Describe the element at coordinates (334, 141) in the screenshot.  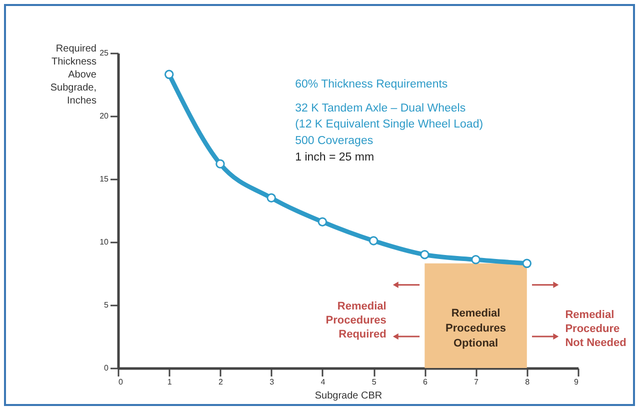
I see `annotation: 500 Coverages` at that location.